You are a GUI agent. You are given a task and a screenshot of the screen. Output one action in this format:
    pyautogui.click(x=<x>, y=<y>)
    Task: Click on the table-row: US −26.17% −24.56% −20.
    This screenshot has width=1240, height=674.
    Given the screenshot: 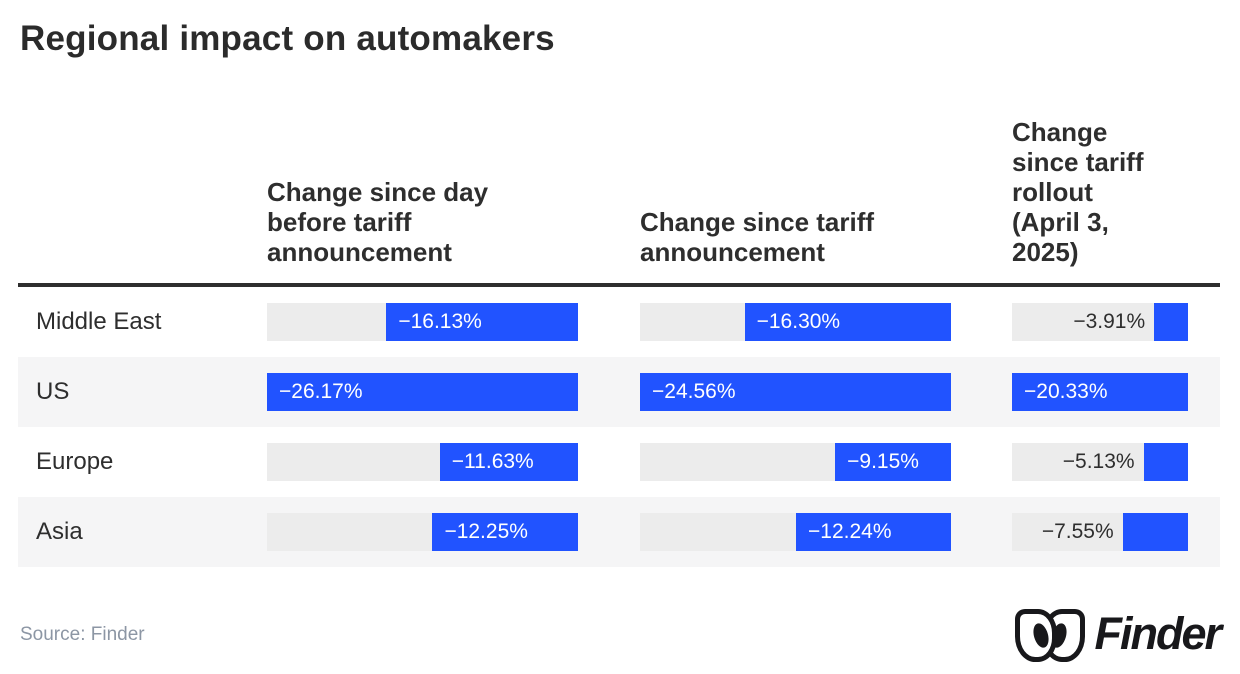 What is the action you would take?
    pyautogui.click(x=619, y=392)
    